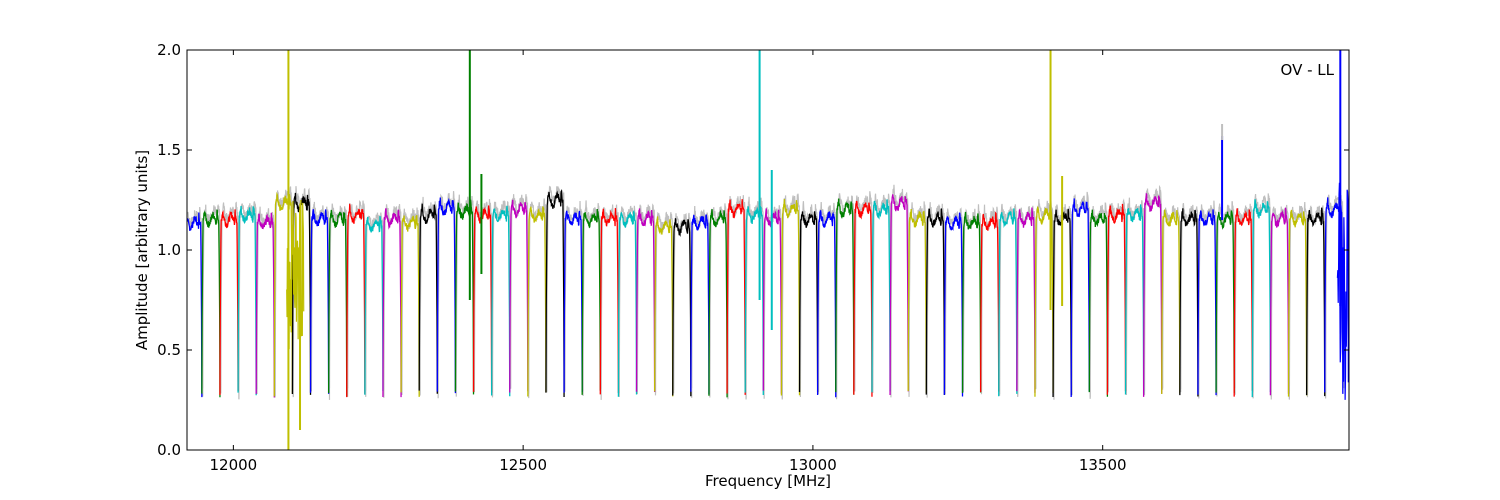 Image resolution: width=1500 pixels, height=500 pixels. Describe the element at coordinates (234, 465) in the screenshot. I see `x-tick-label: 12000` at that location.